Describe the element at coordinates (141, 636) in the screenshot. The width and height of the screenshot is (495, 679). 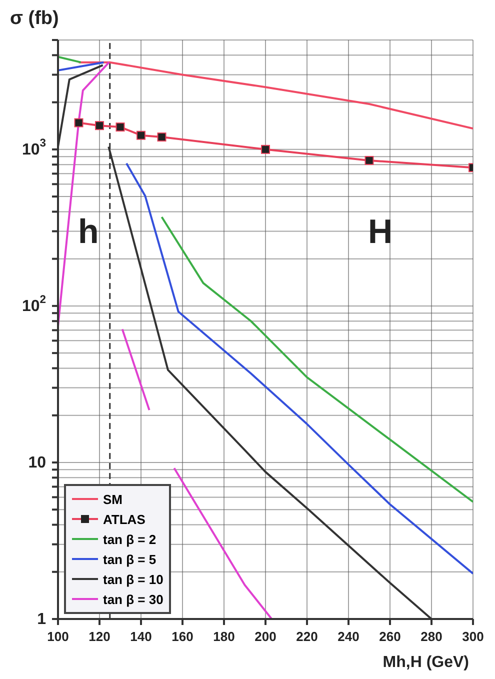
I see `x-tick-label: 140` at that location.